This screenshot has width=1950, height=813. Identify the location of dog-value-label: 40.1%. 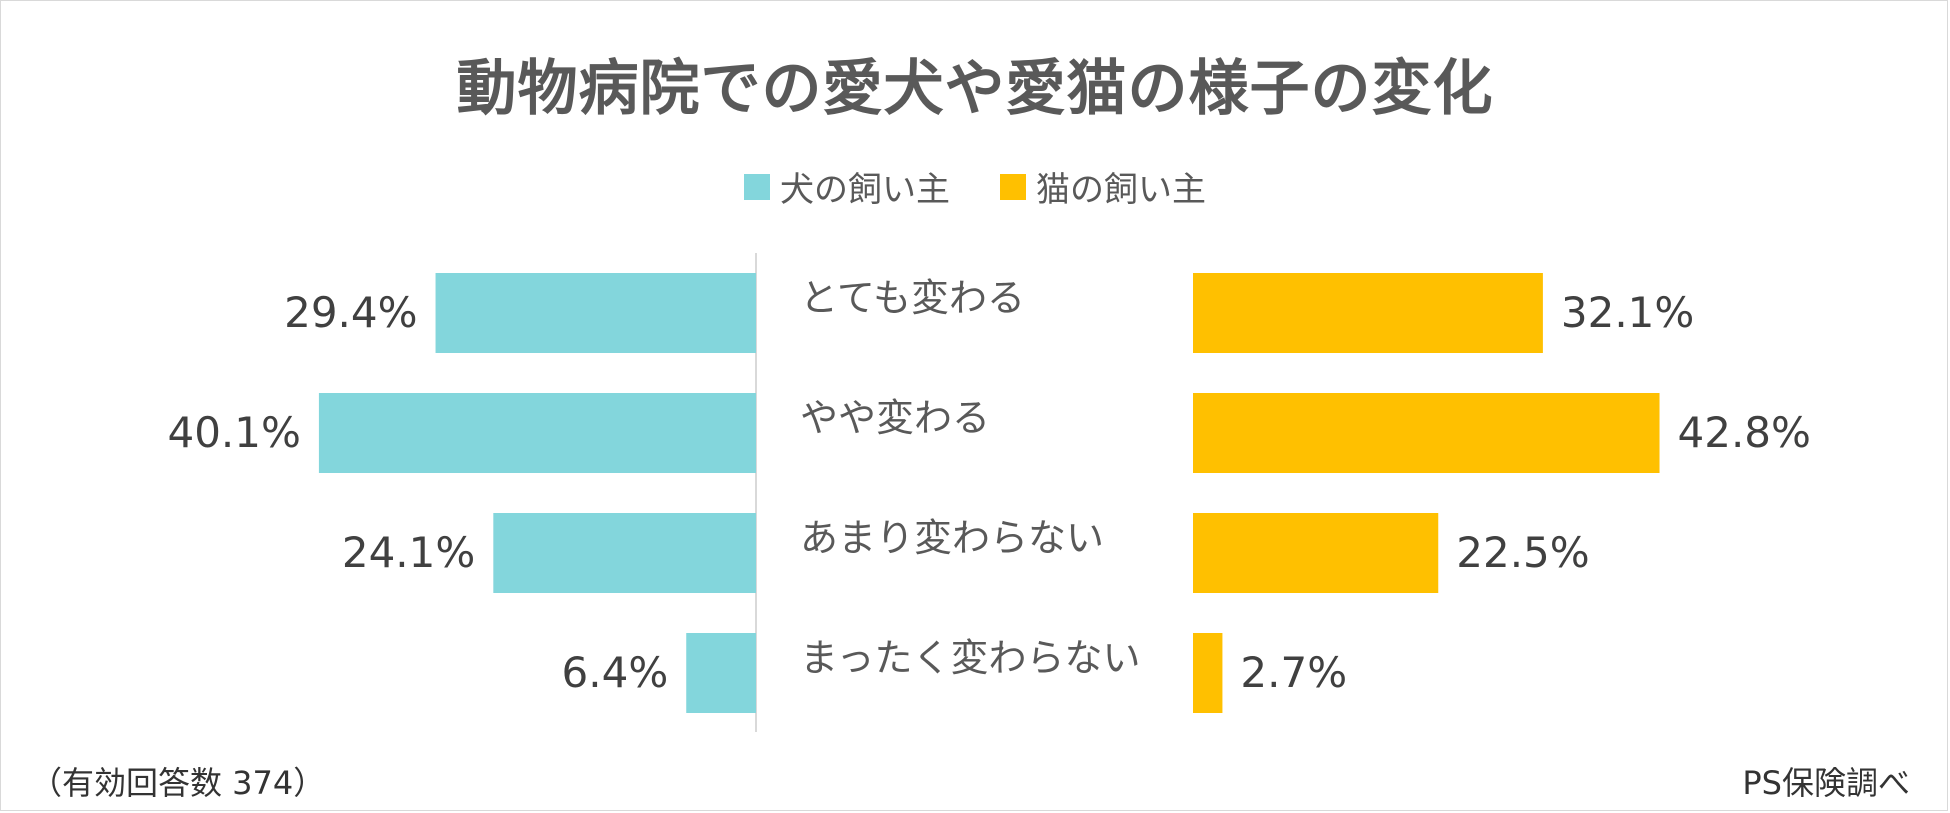
(233, 432).